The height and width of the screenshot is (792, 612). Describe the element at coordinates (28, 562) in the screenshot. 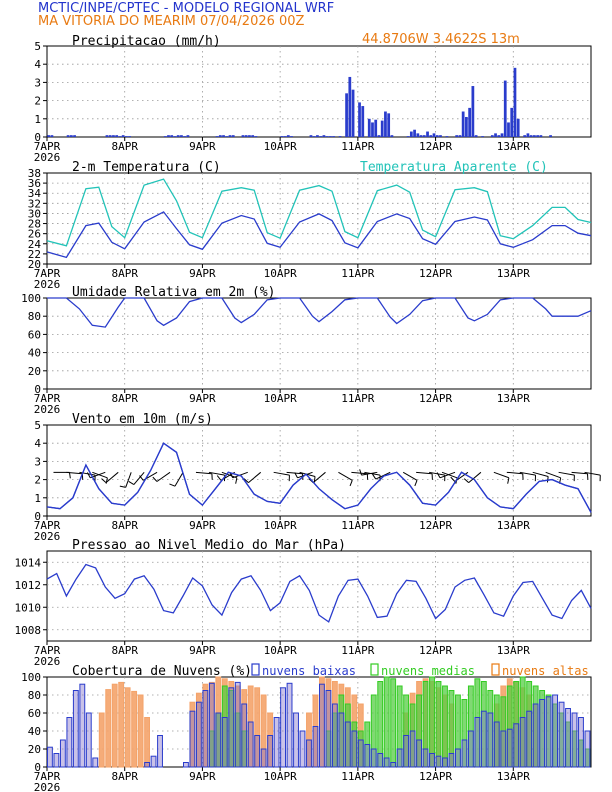

I see `pressure-ytick-label: 1014` at that location.